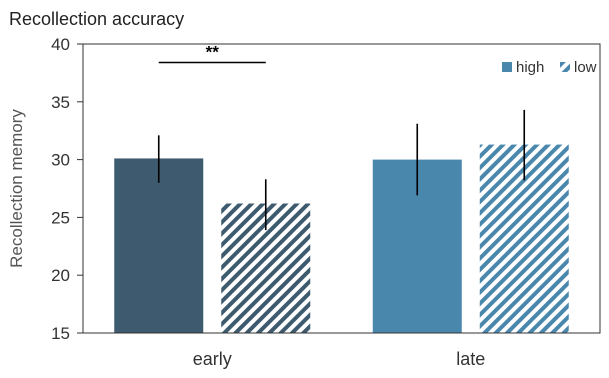 The height and width of the screenshot is (378, 609). What do you see at coordinates (507, 67) in the screenshot?
I see `legend-swatch-high` at bounding box center [507, 67].